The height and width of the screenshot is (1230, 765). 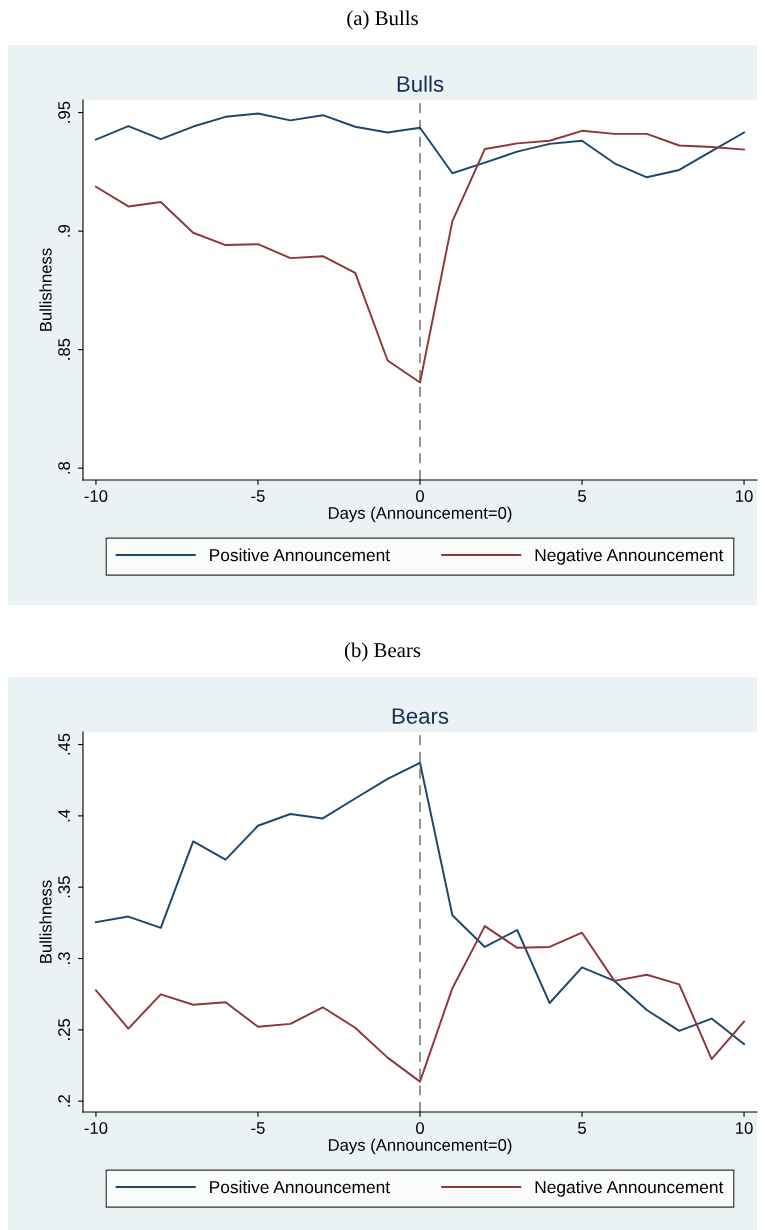 What do you see at coordinates (64, 815) in the screenshot?
I see `y-tick-label: .4` at bounding box center [64, 815].